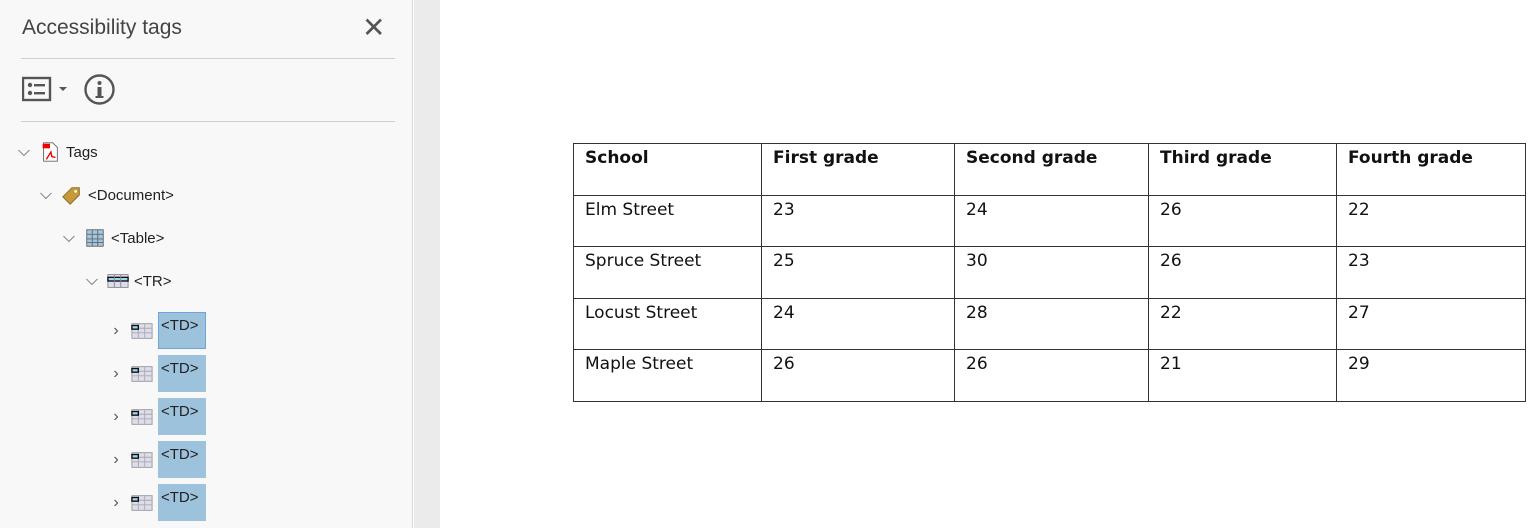  I want to click on header-cell: First grade, so click(858, 169).